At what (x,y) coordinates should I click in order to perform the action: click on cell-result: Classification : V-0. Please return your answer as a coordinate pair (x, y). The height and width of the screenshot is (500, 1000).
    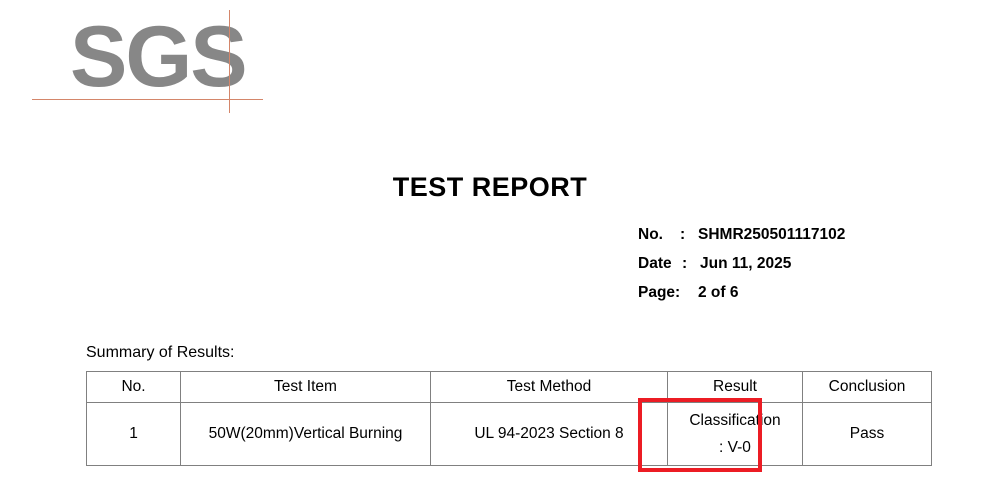
    Looking at the image, I should click on (735, 434).